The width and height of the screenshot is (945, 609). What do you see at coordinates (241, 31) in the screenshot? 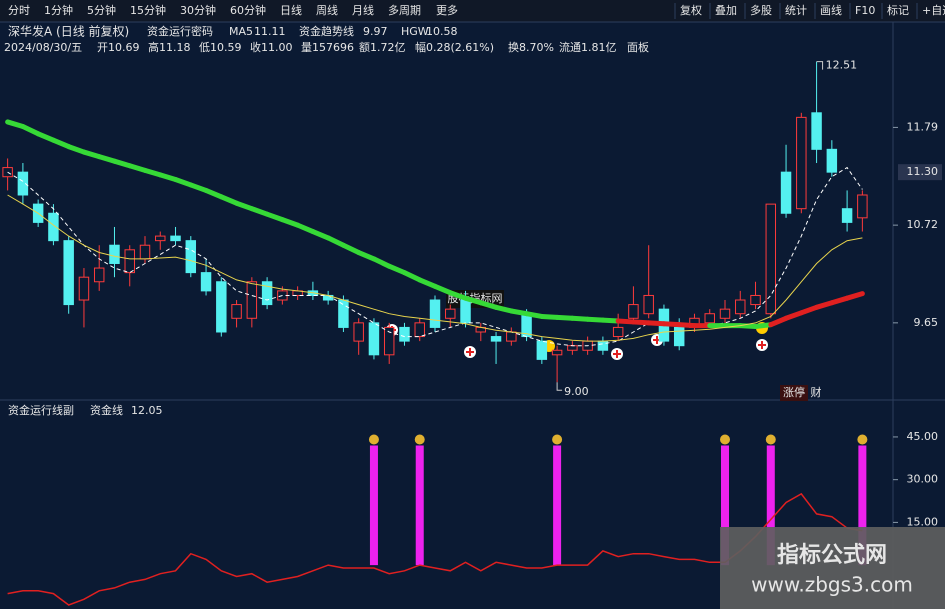
I see `legend-name: MA5` at bounding box center [241, 31].